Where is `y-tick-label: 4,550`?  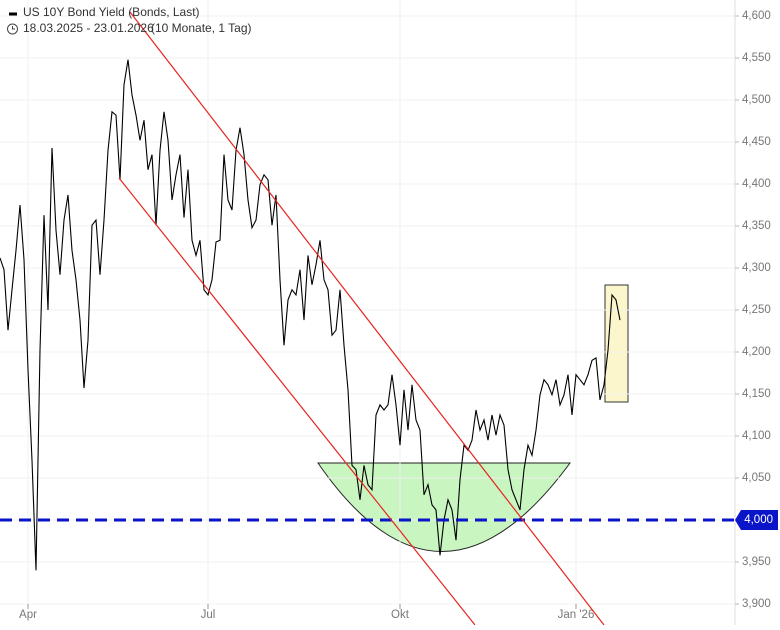
y-tick-label: 4,550 is located at coordinates (756, 58).